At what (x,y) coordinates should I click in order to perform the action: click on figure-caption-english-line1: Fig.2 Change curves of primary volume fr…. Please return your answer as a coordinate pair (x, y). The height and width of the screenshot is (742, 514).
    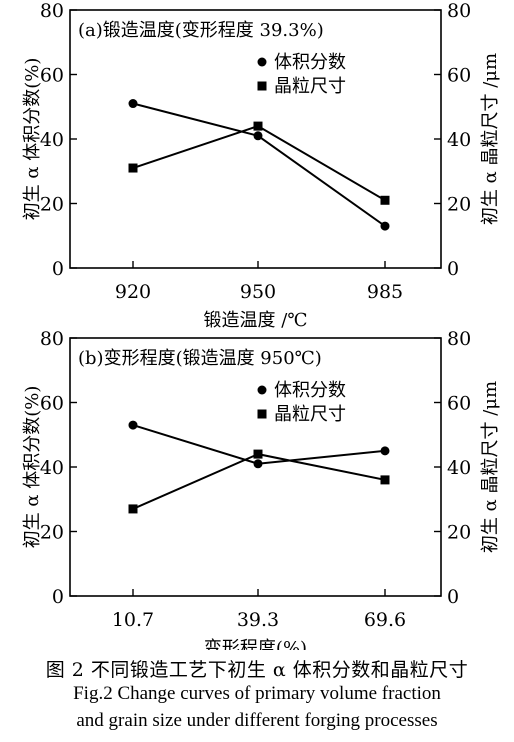
    Looking at the image, I should click on (257, 693).